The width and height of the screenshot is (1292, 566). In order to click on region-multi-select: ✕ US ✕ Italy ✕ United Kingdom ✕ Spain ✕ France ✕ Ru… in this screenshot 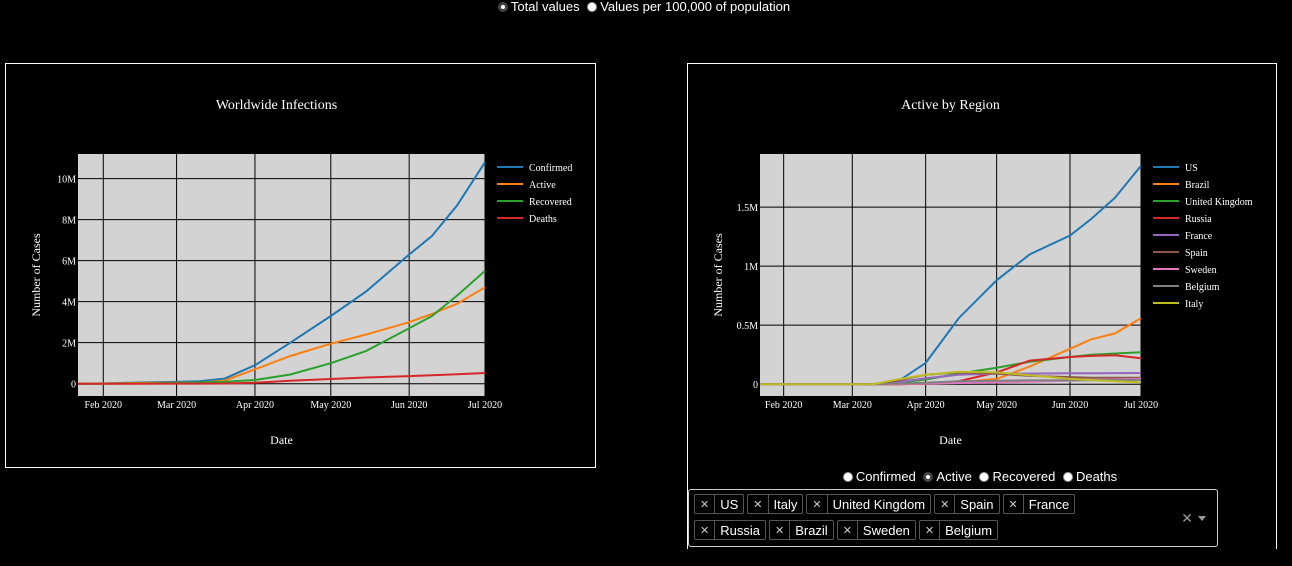, I will do `click(953, 518)`.